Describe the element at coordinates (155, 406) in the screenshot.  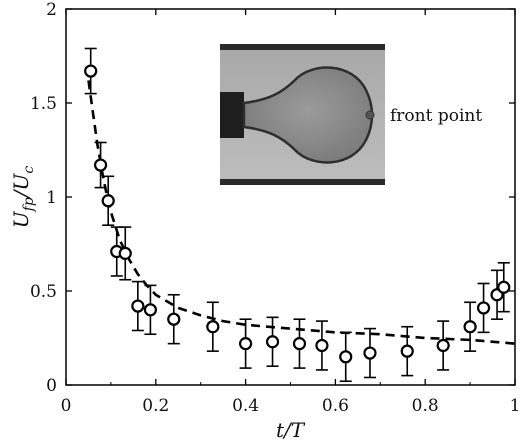
I see `x-tick-label: 0.2` at that location.